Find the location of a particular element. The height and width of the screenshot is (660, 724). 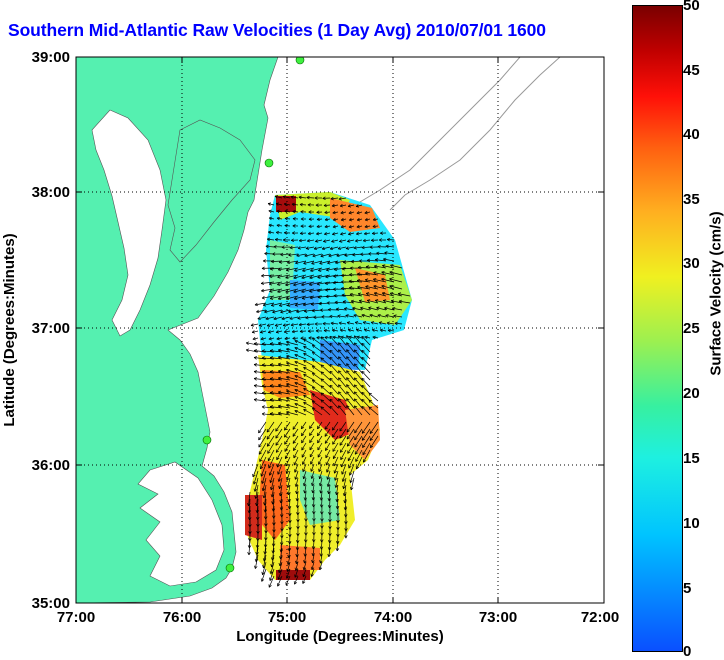

x-tick-label: 75:00 is located at coordinates (287, 617).